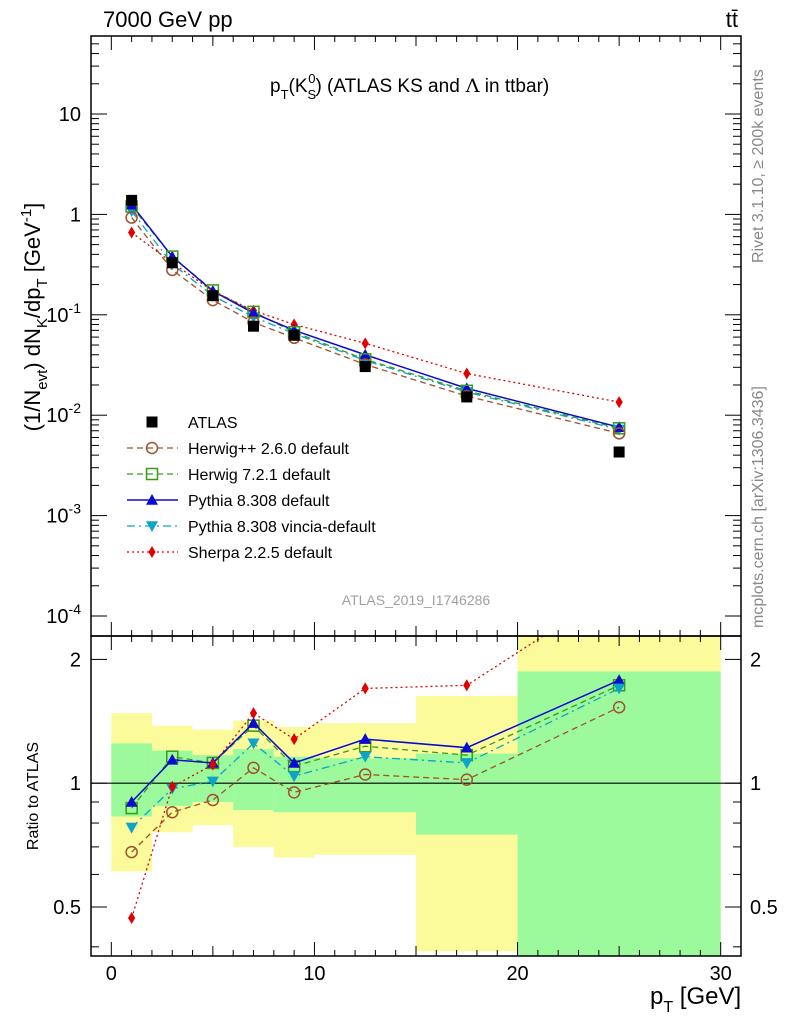 This screenshot has width=786, height=1024. Describe the element at coordinates (111, 974) in the screenshot. I see `x-tick-label: 0` at that location.